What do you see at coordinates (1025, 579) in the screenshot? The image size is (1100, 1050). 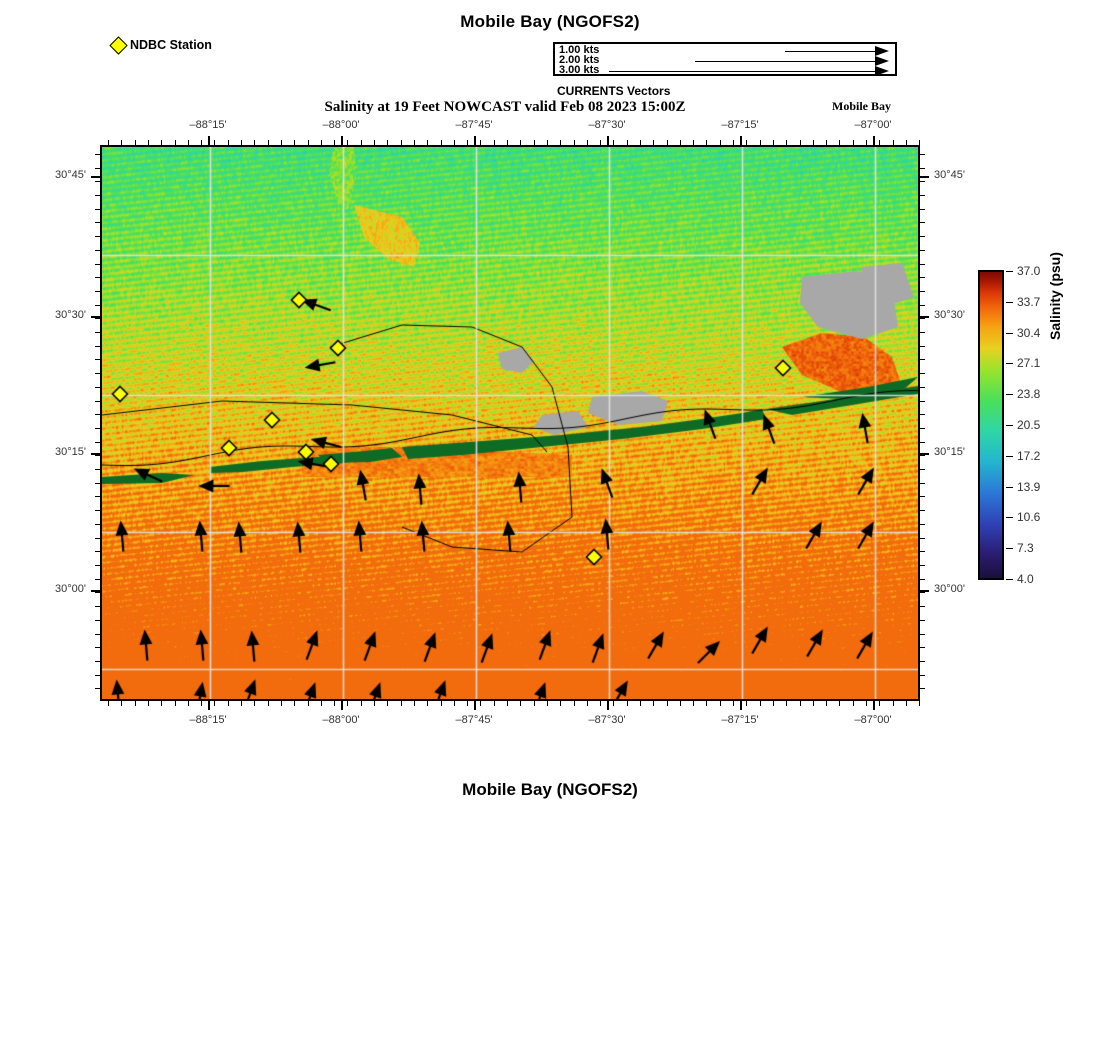 I see `colorbar-tick-label: 4.0` at bounding box center [1025, 579].